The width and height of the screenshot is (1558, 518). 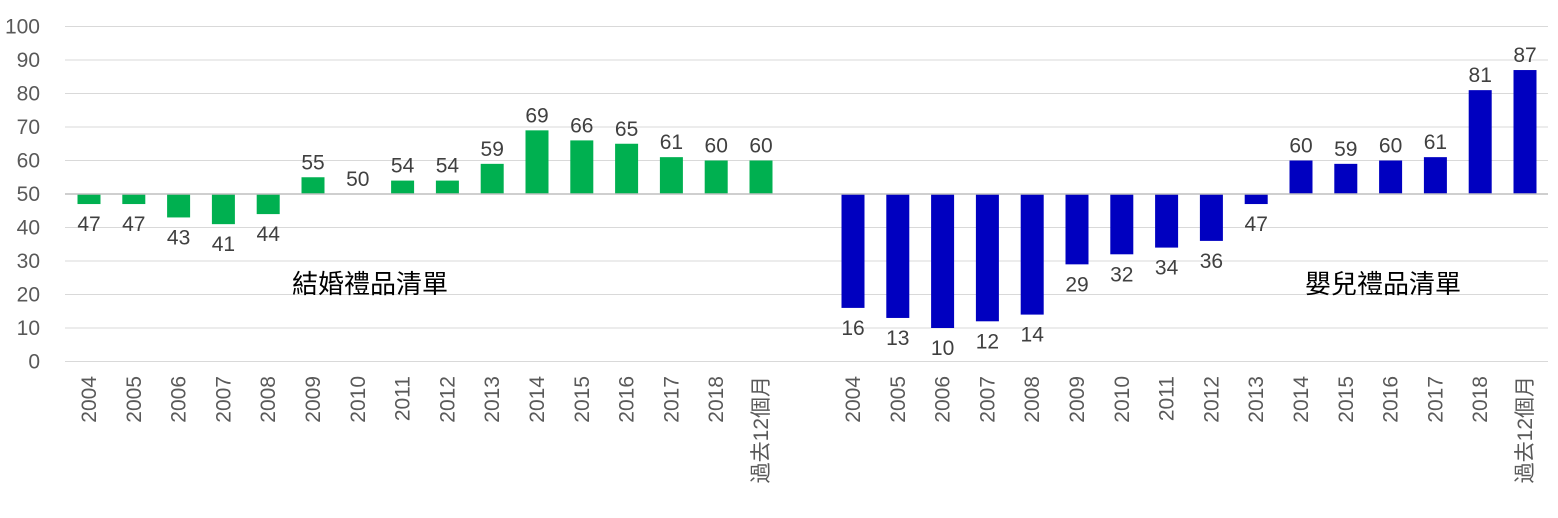 What do you see at coordinates (223, 244) in the screenshot?
I see `data-label: 41` at bounding box center [223, 244].